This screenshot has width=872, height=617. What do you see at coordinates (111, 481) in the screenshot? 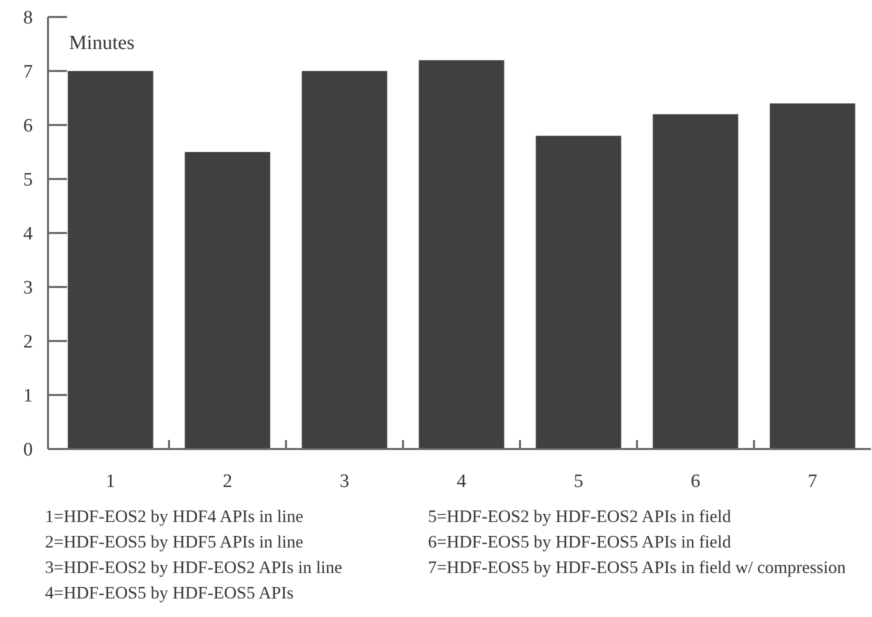
I see `x-tick-label: 1` at bounding box center [111, 481].